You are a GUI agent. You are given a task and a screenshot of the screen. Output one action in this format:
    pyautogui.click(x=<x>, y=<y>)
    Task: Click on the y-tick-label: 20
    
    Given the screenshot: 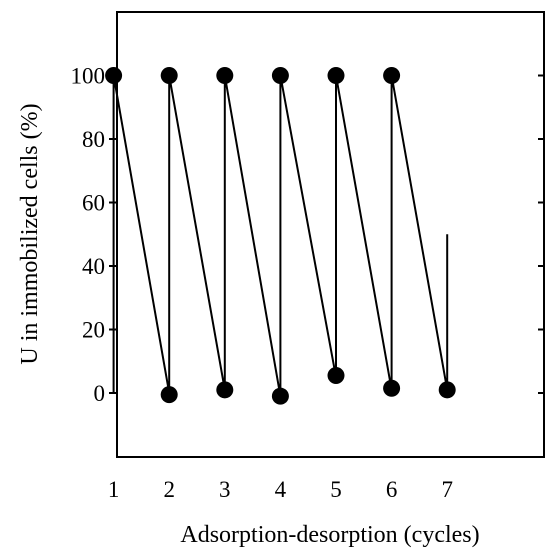 What is the action you would take?
    pyautogui.click(x=93, y=330)
    